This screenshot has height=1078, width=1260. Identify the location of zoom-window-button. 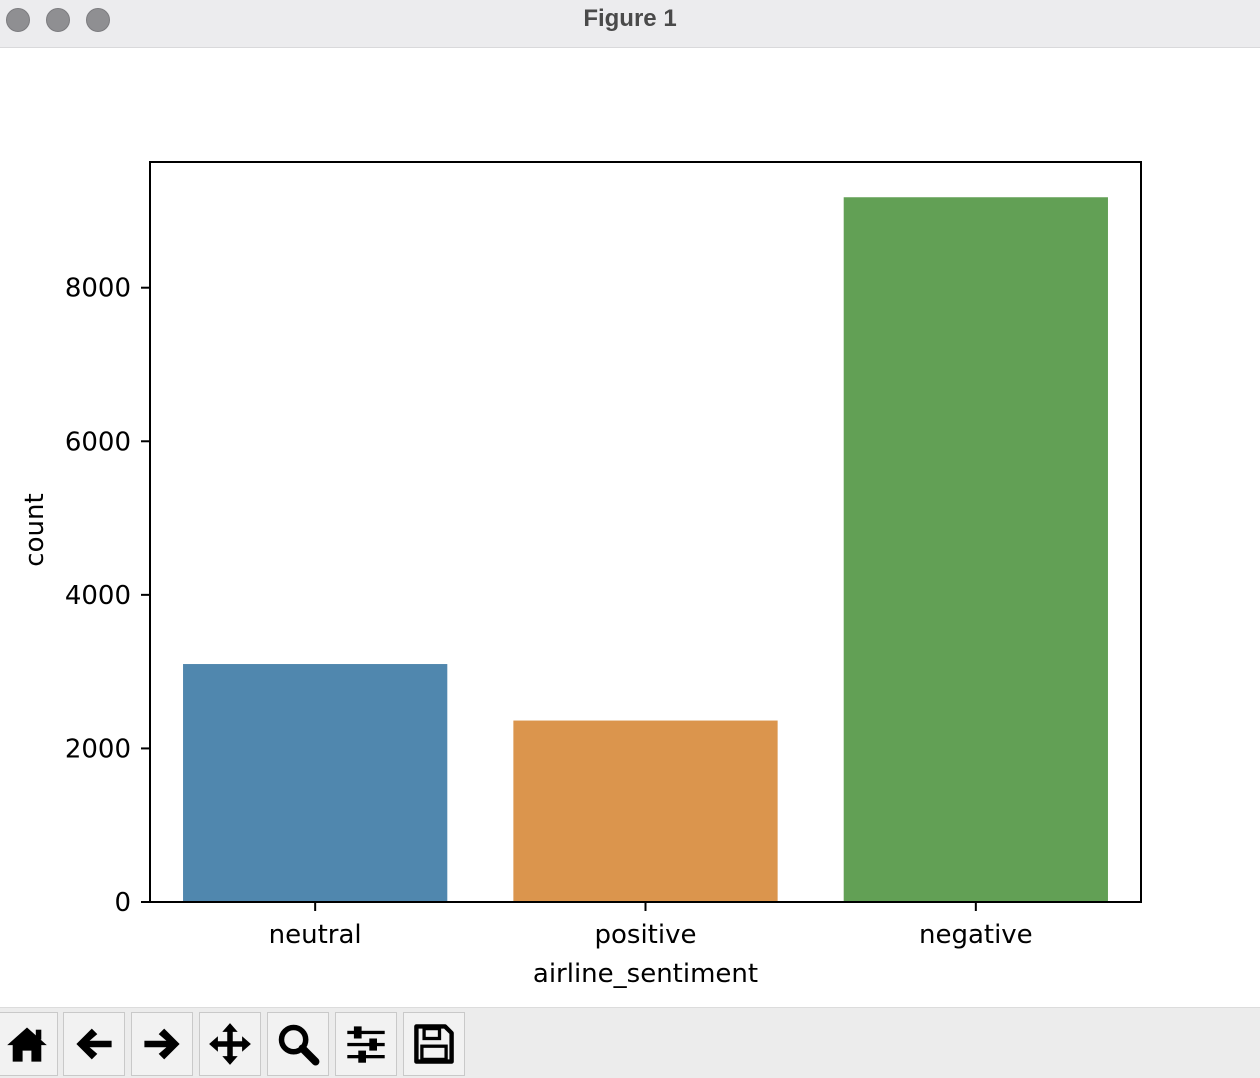
(98, 20).